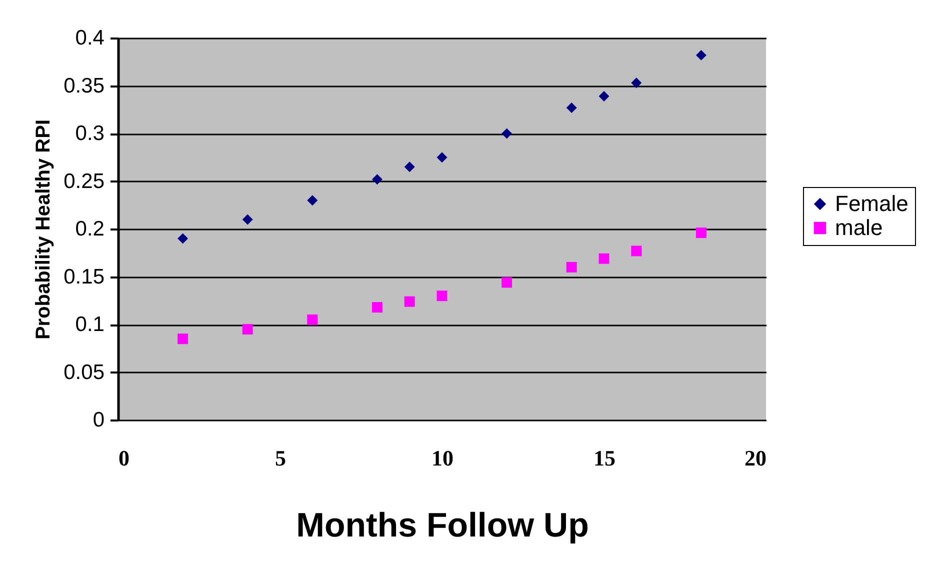  What do you see at coordinates (43, 229) in the screenshot?
I see `y-axis-title: Probability Healthy RPI` at bounding box center [43, 229].